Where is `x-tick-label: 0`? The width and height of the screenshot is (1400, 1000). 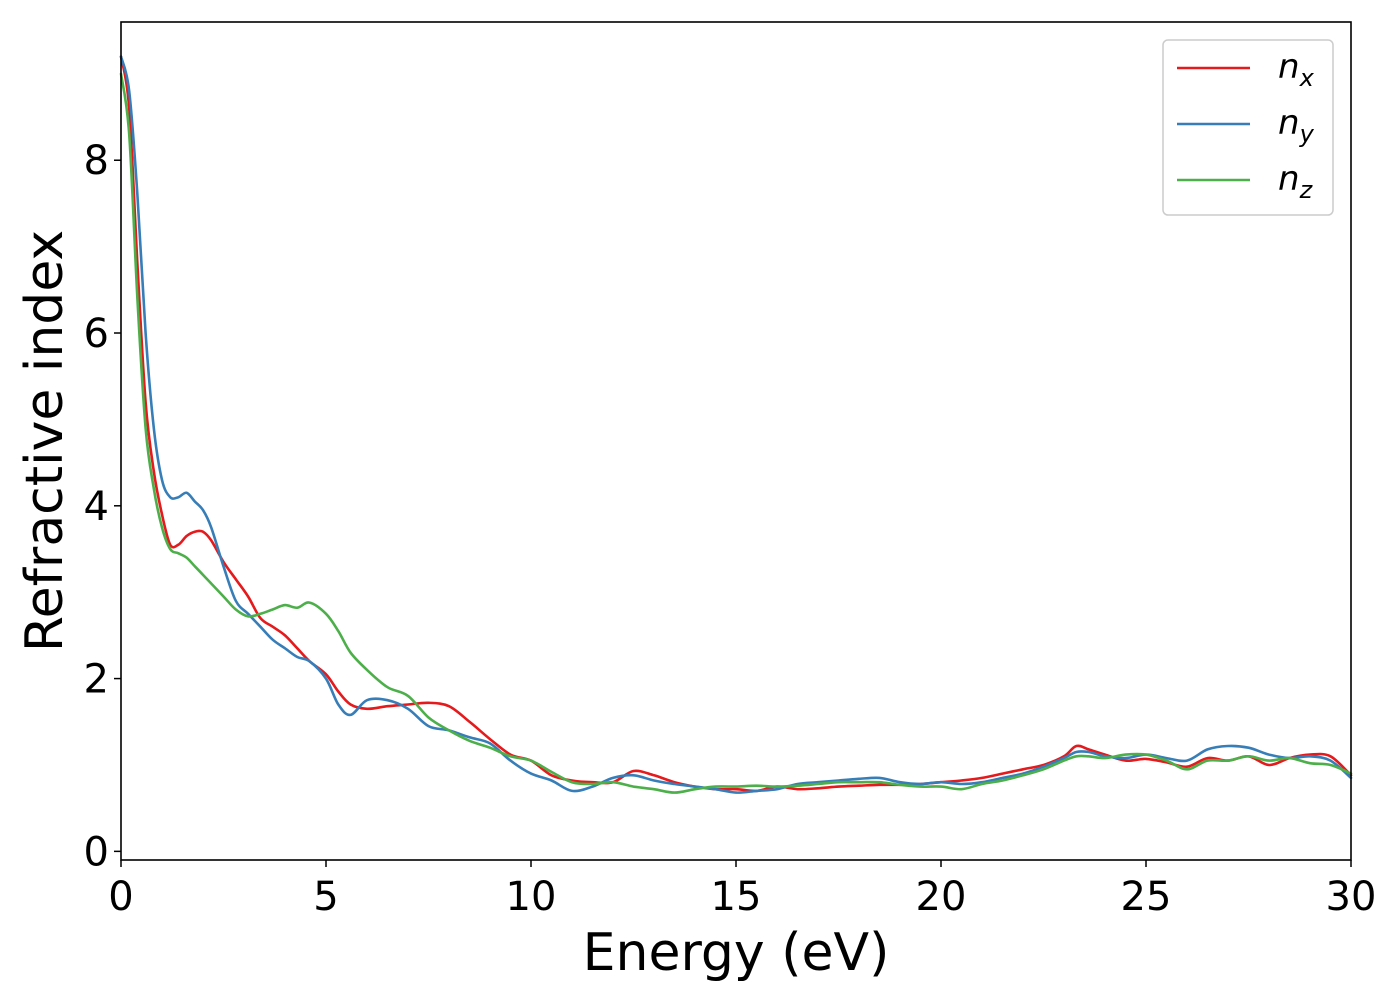 x-tick-label: 0 is located at coordinates (120, 897).